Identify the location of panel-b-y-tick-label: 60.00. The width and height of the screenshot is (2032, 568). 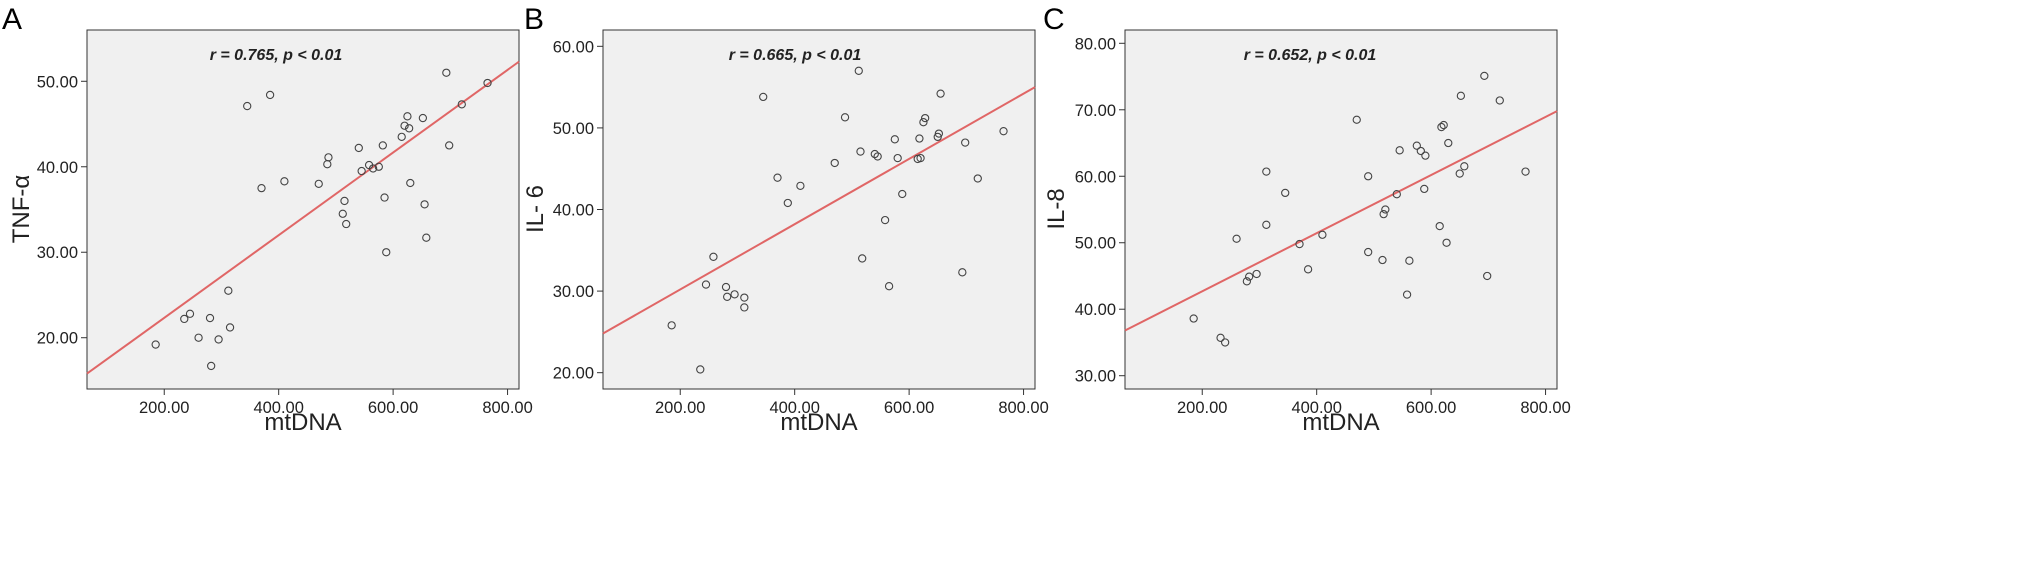
(573, 47).